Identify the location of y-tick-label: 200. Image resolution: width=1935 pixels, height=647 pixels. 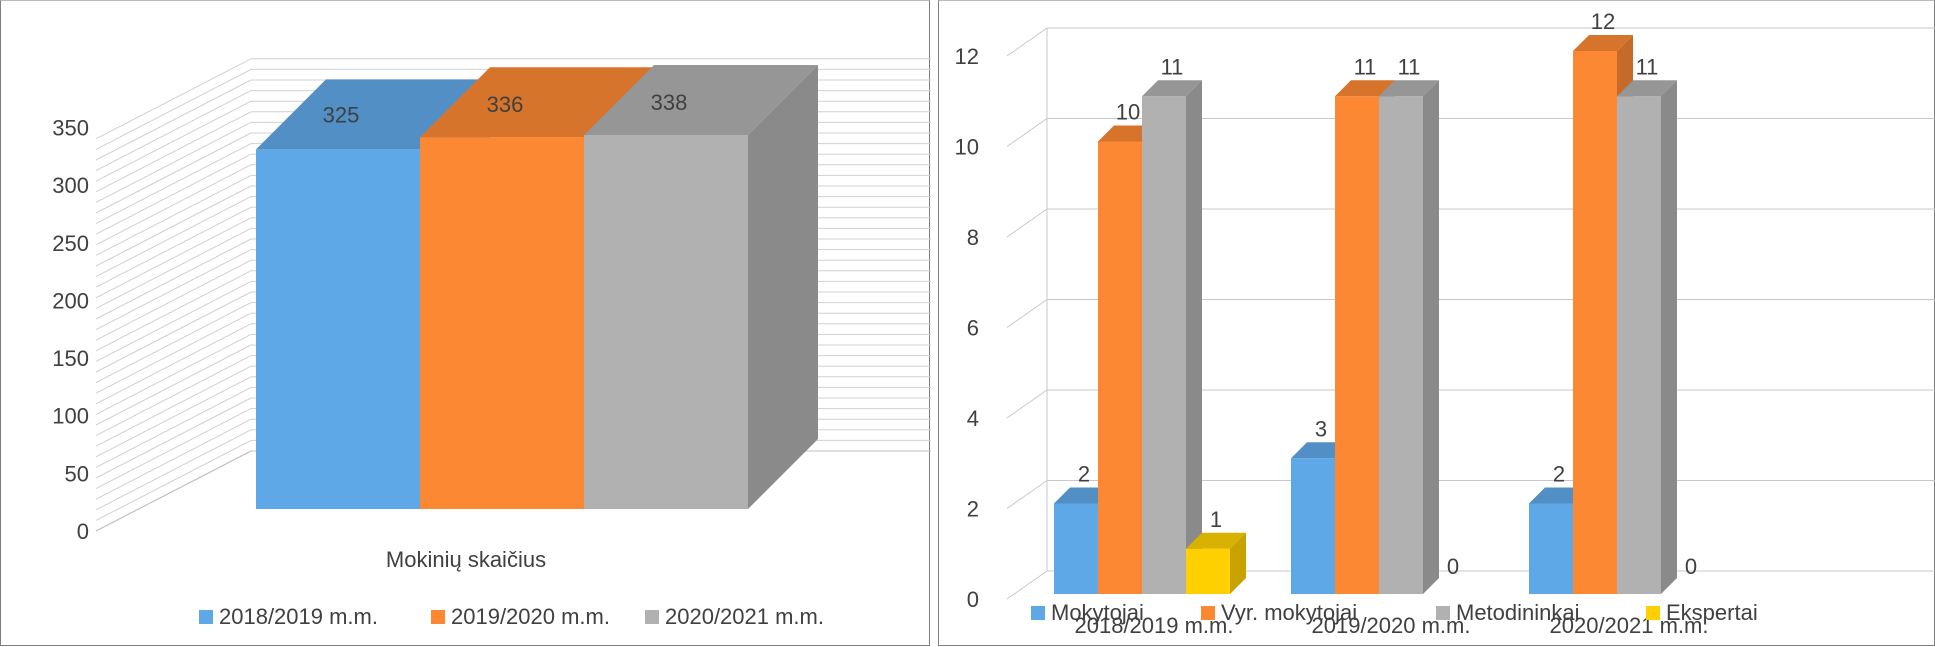
(70, 300).